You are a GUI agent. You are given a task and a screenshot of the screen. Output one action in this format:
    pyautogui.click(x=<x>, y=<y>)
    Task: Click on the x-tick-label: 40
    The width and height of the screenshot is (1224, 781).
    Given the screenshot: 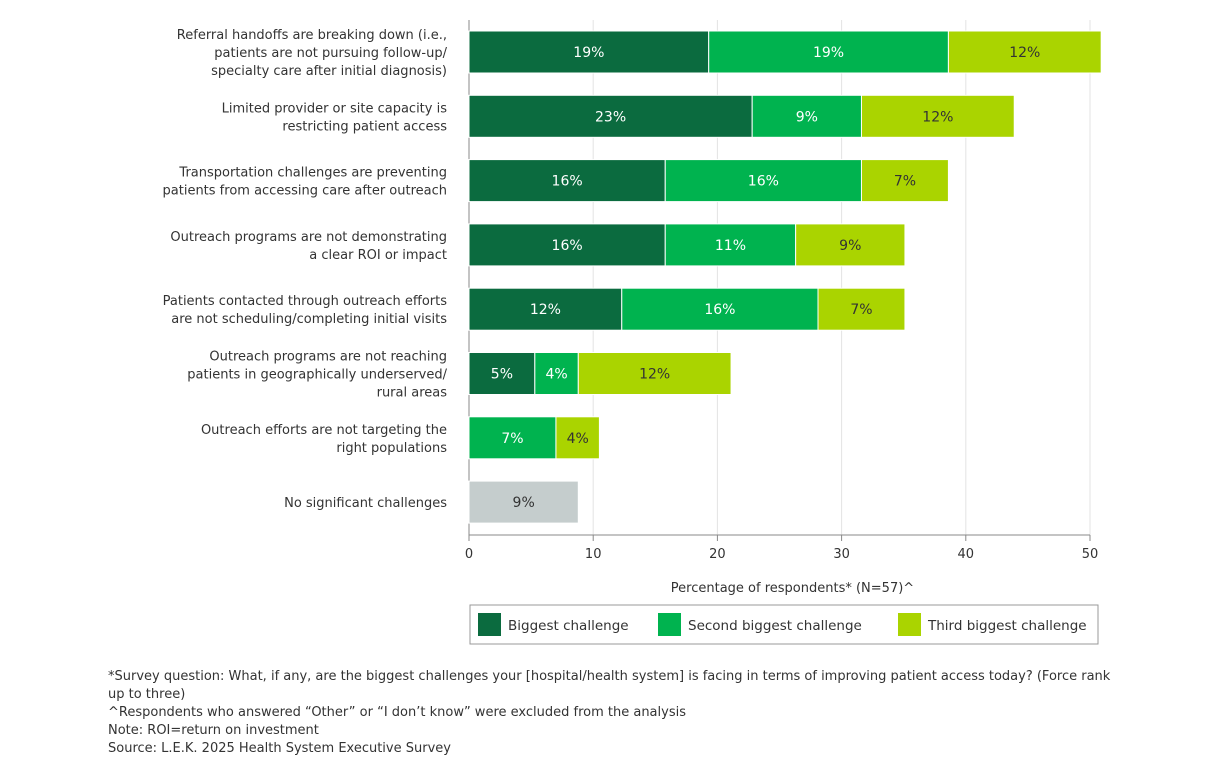 What is the action you would take?
    pyautogui.click(x=966, y=554)
    